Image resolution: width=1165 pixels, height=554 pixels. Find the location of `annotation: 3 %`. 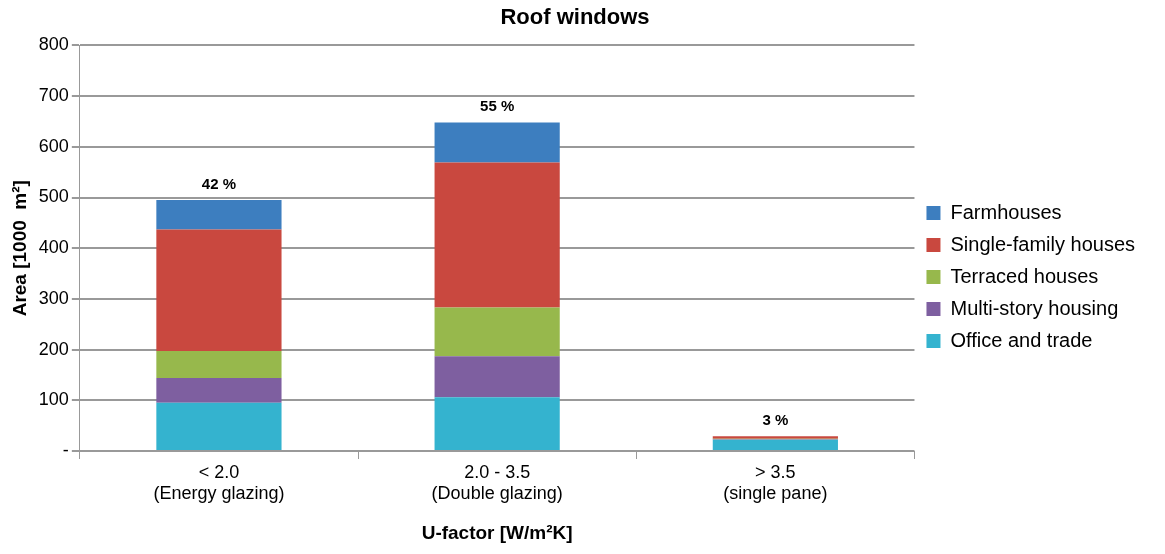

annotation: 3 % is located at coordinates (775, 419).